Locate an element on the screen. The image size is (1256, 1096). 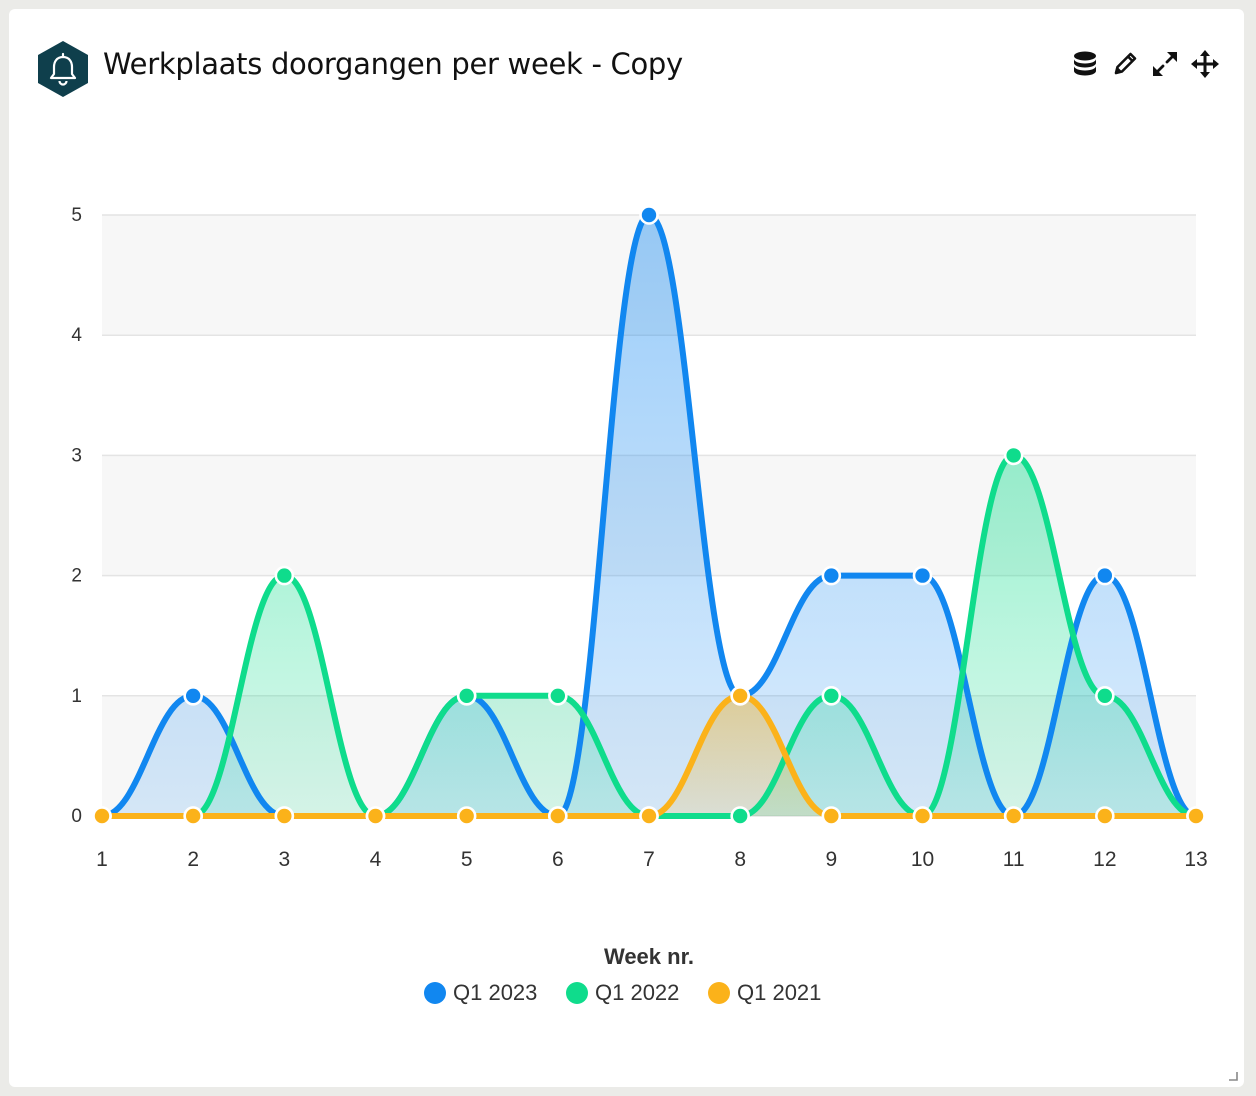
legend-item-1: Q1 2022 is located at coordinates (622, 992).